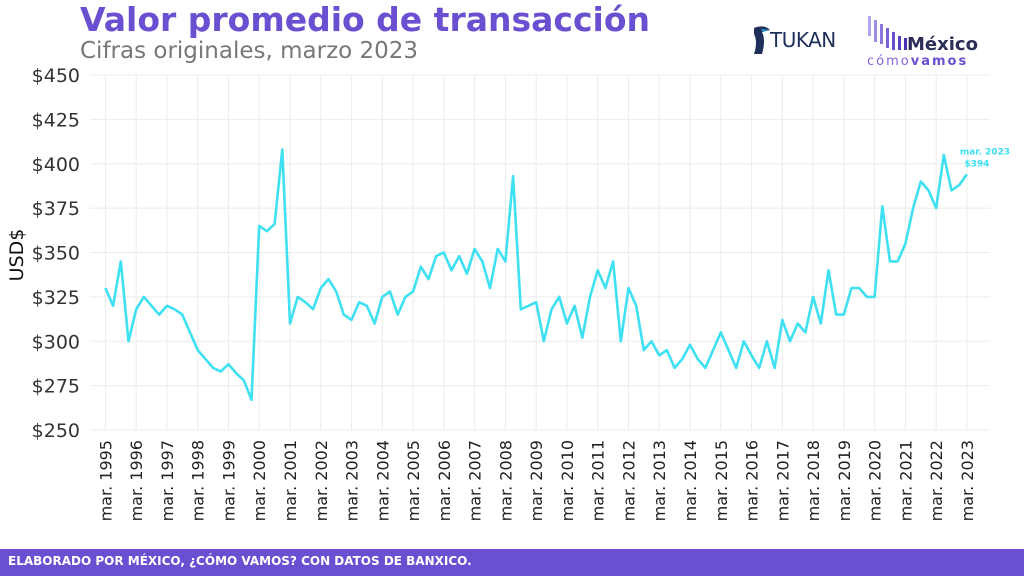 This screenshot has height=576, width=1024. I want to click on x-tick-label: mar. 2002, so click(321, 480).